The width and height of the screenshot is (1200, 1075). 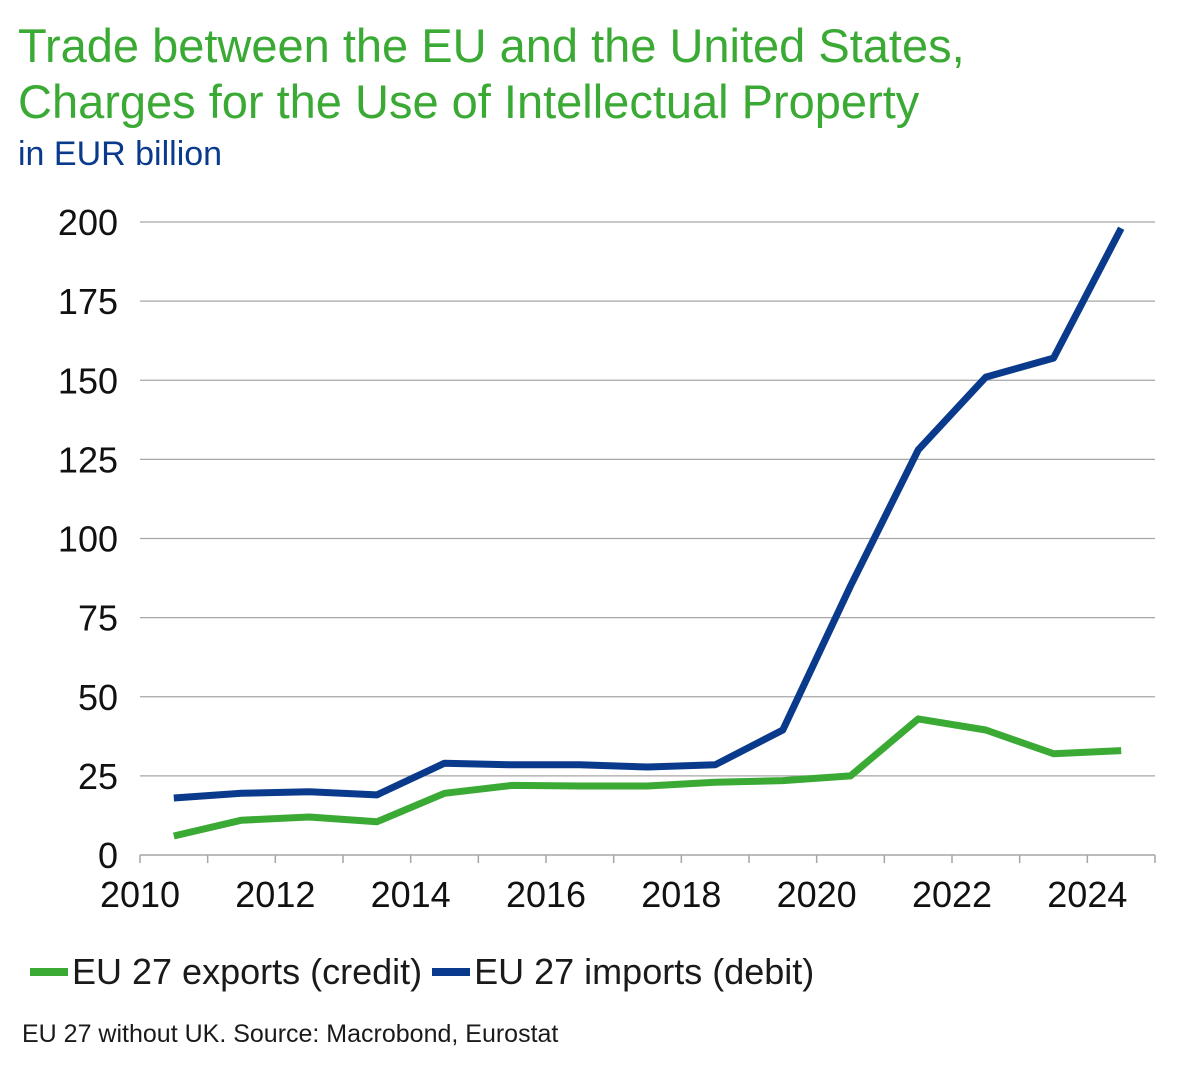 What do you see at coordinates (88, 459) in the screenshot?
I see `y-tick-label-125: 125` at bounding box center [88, 459].